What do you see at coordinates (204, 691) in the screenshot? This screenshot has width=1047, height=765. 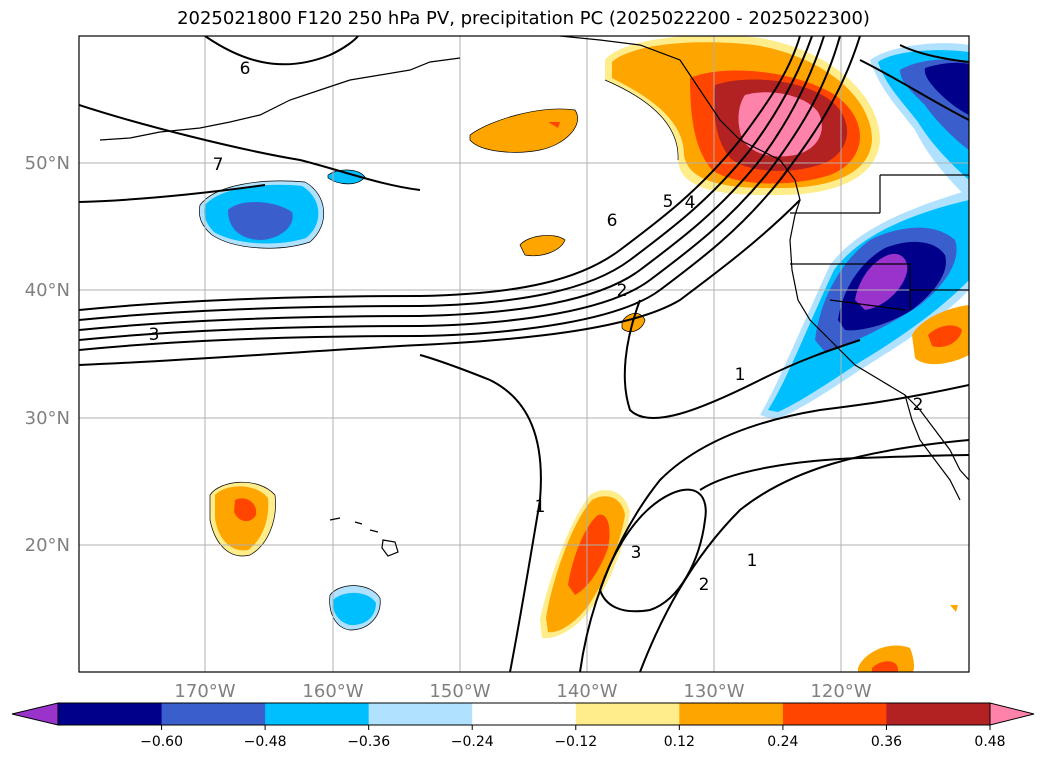 I see `lon-label: 170°W` at bounding box center [204, 691].